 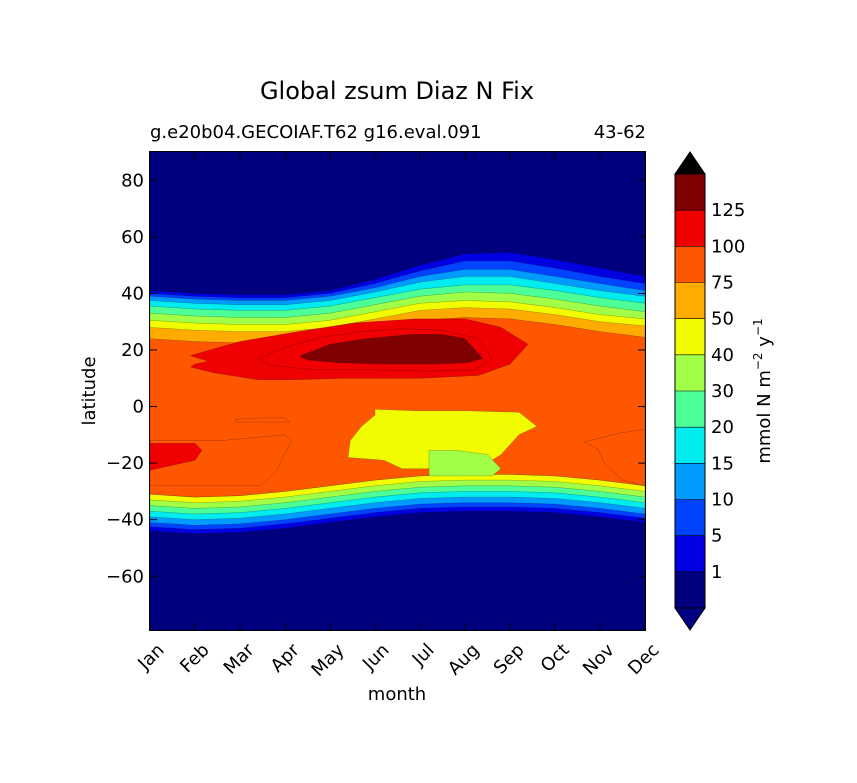 I want to click on colorbar-label-mid: y, so click(x=764, y=344).